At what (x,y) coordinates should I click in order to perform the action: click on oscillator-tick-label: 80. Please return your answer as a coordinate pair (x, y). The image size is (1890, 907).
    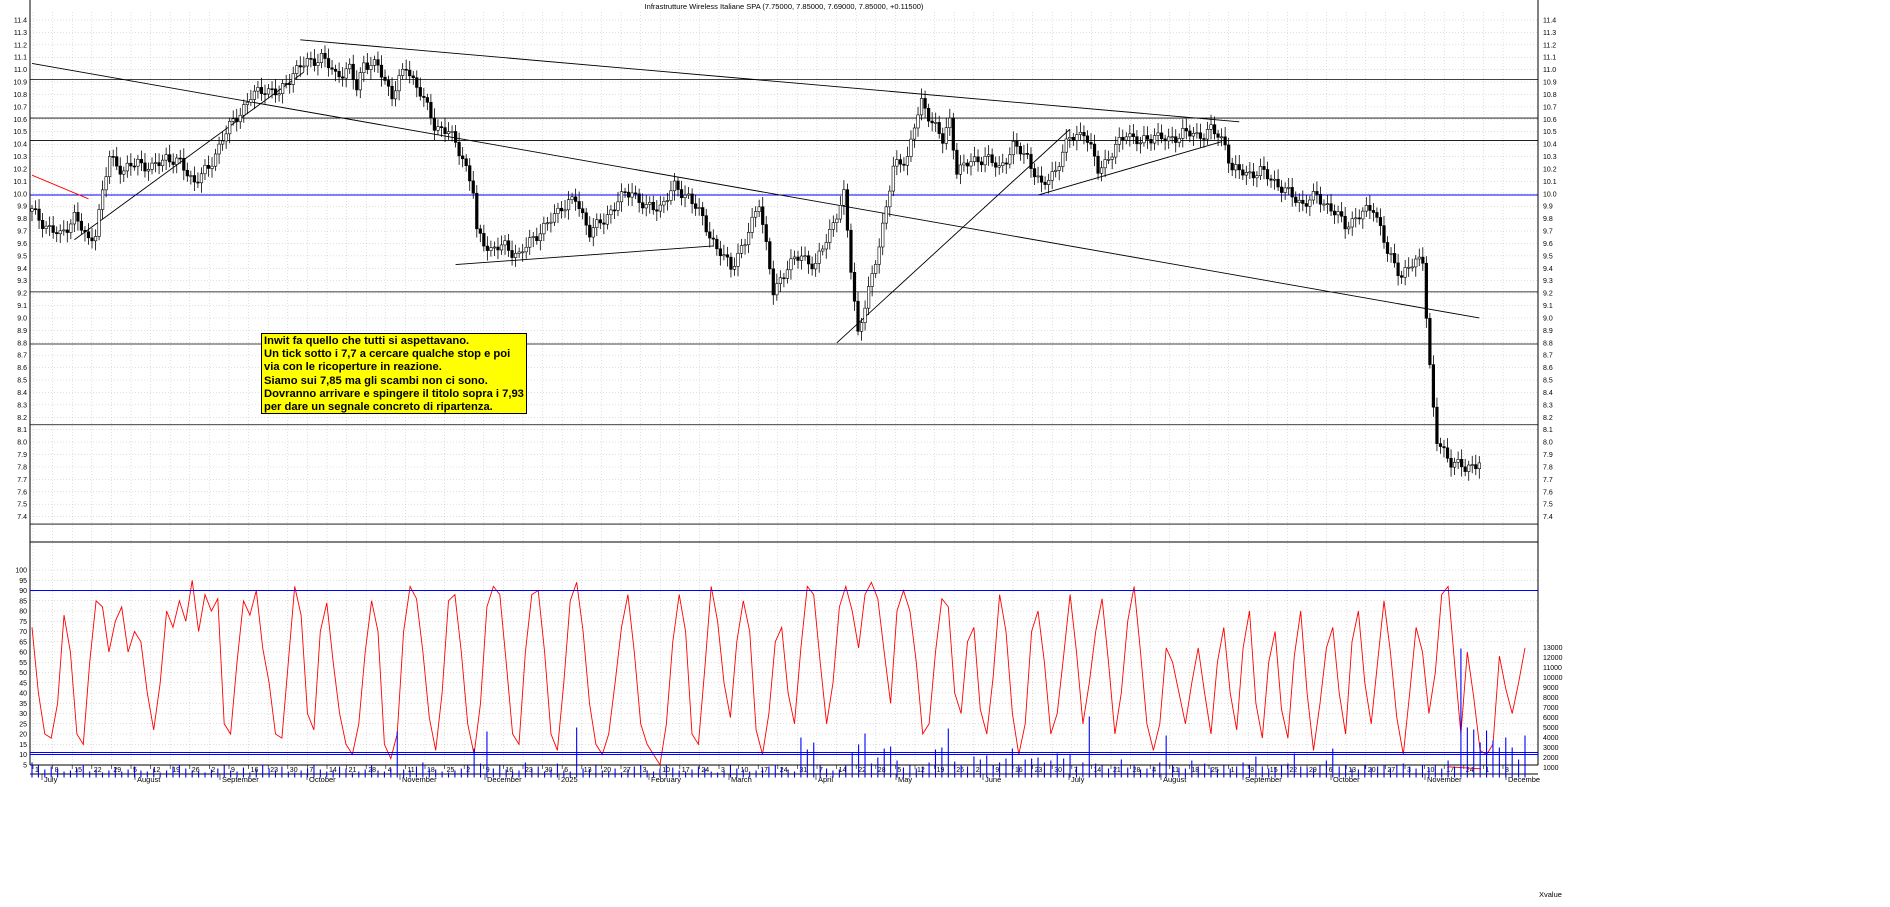
    Looking at the image, I should click on (23, 612).